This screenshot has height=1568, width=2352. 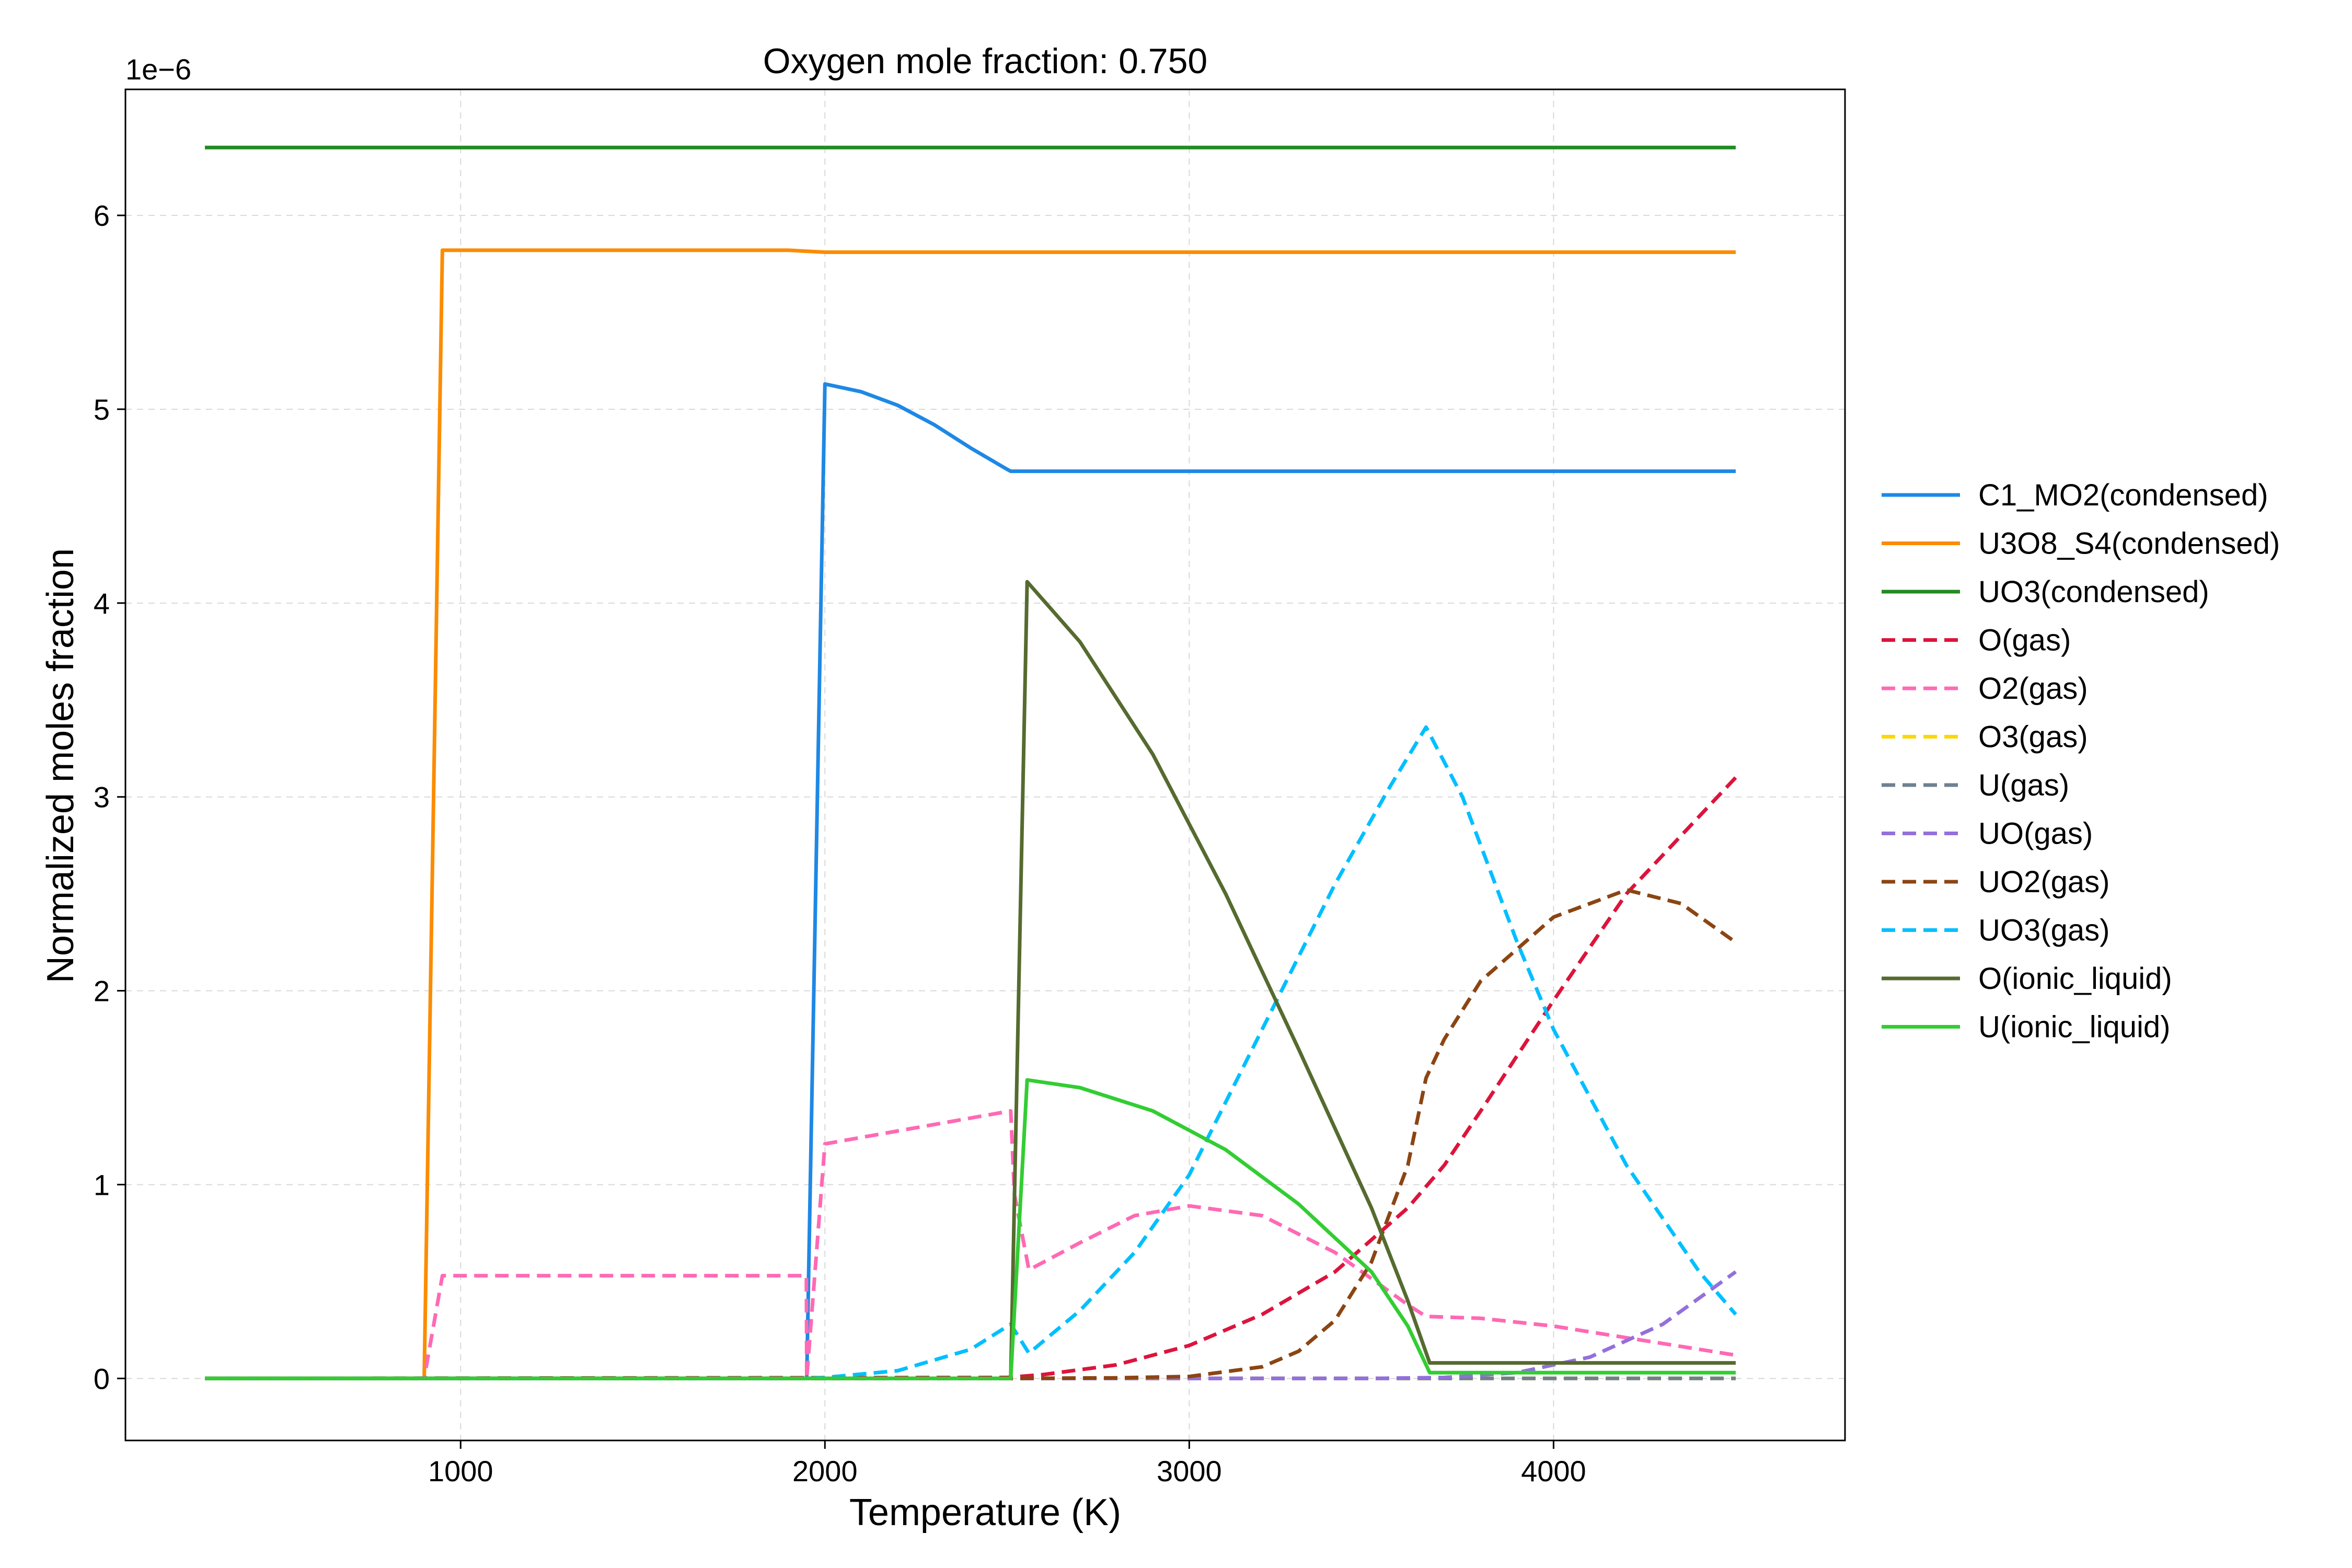 What do you see at coordinates (460, 1471) in the screenshot?
I see `x-tick-label: 1000` at bounding box center [460, 1471].